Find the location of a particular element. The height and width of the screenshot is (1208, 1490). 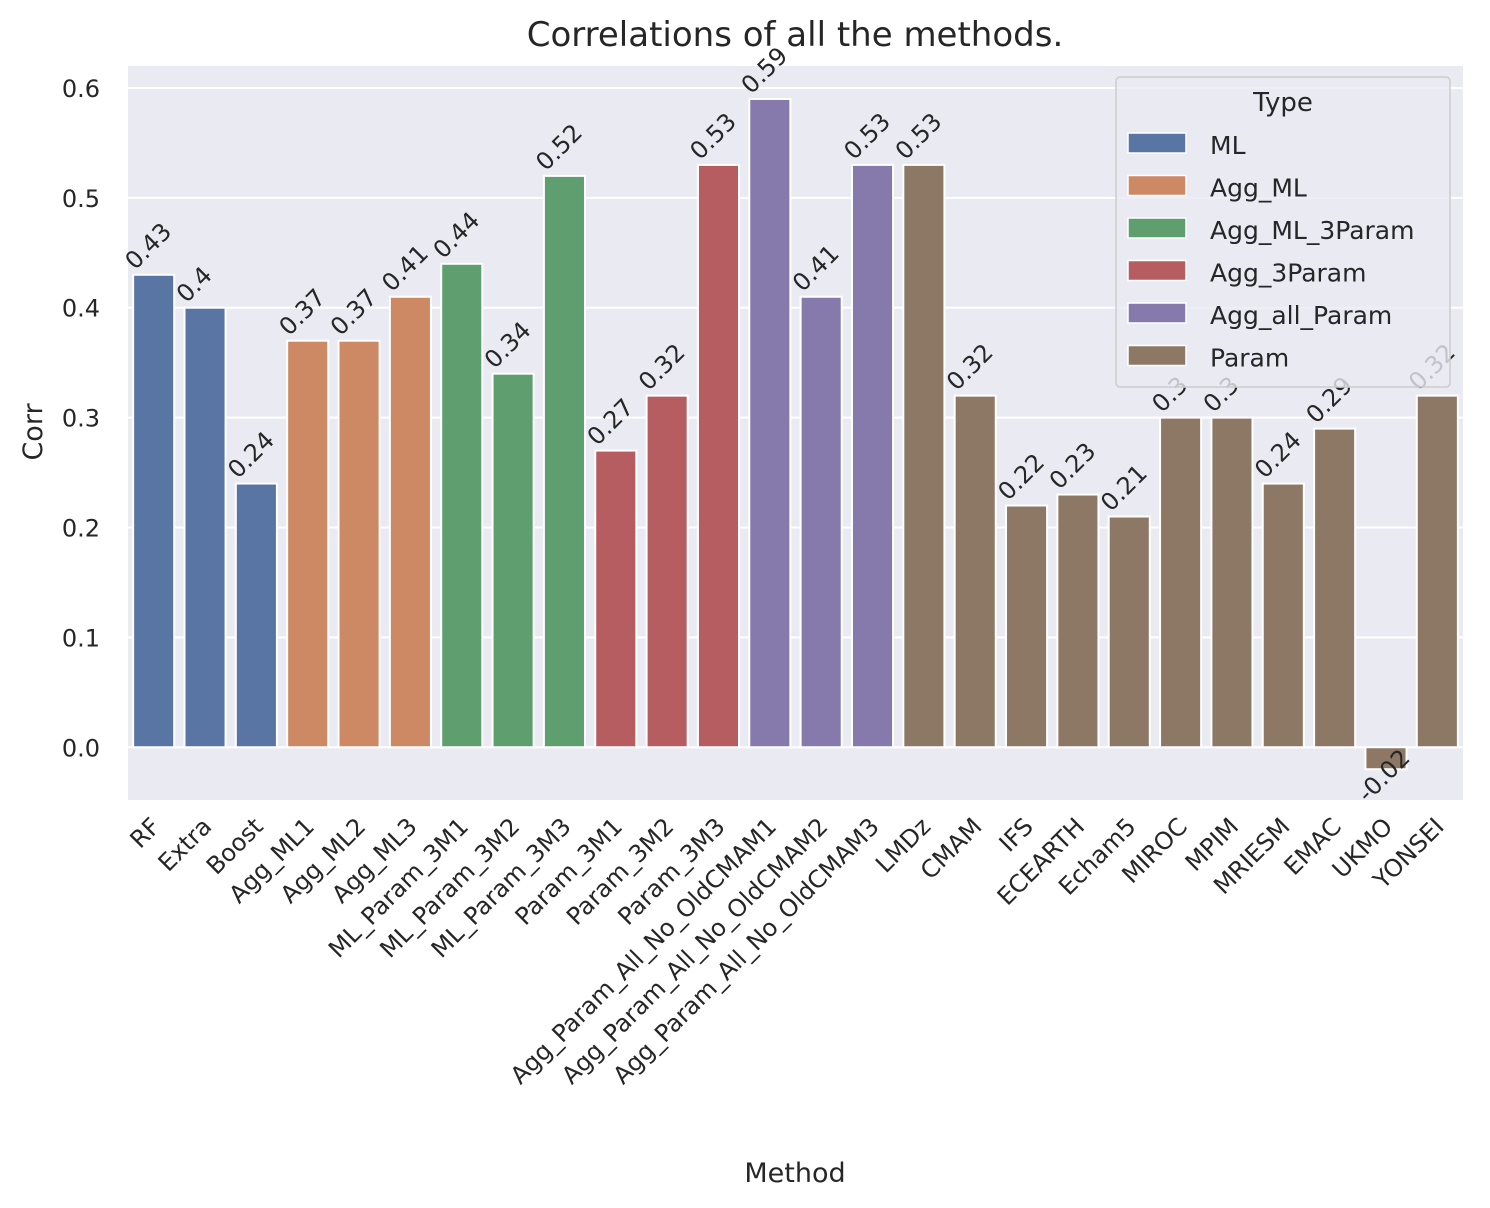

legend-label: Agg_ML_3Param is located at coordinates (1312, 230).